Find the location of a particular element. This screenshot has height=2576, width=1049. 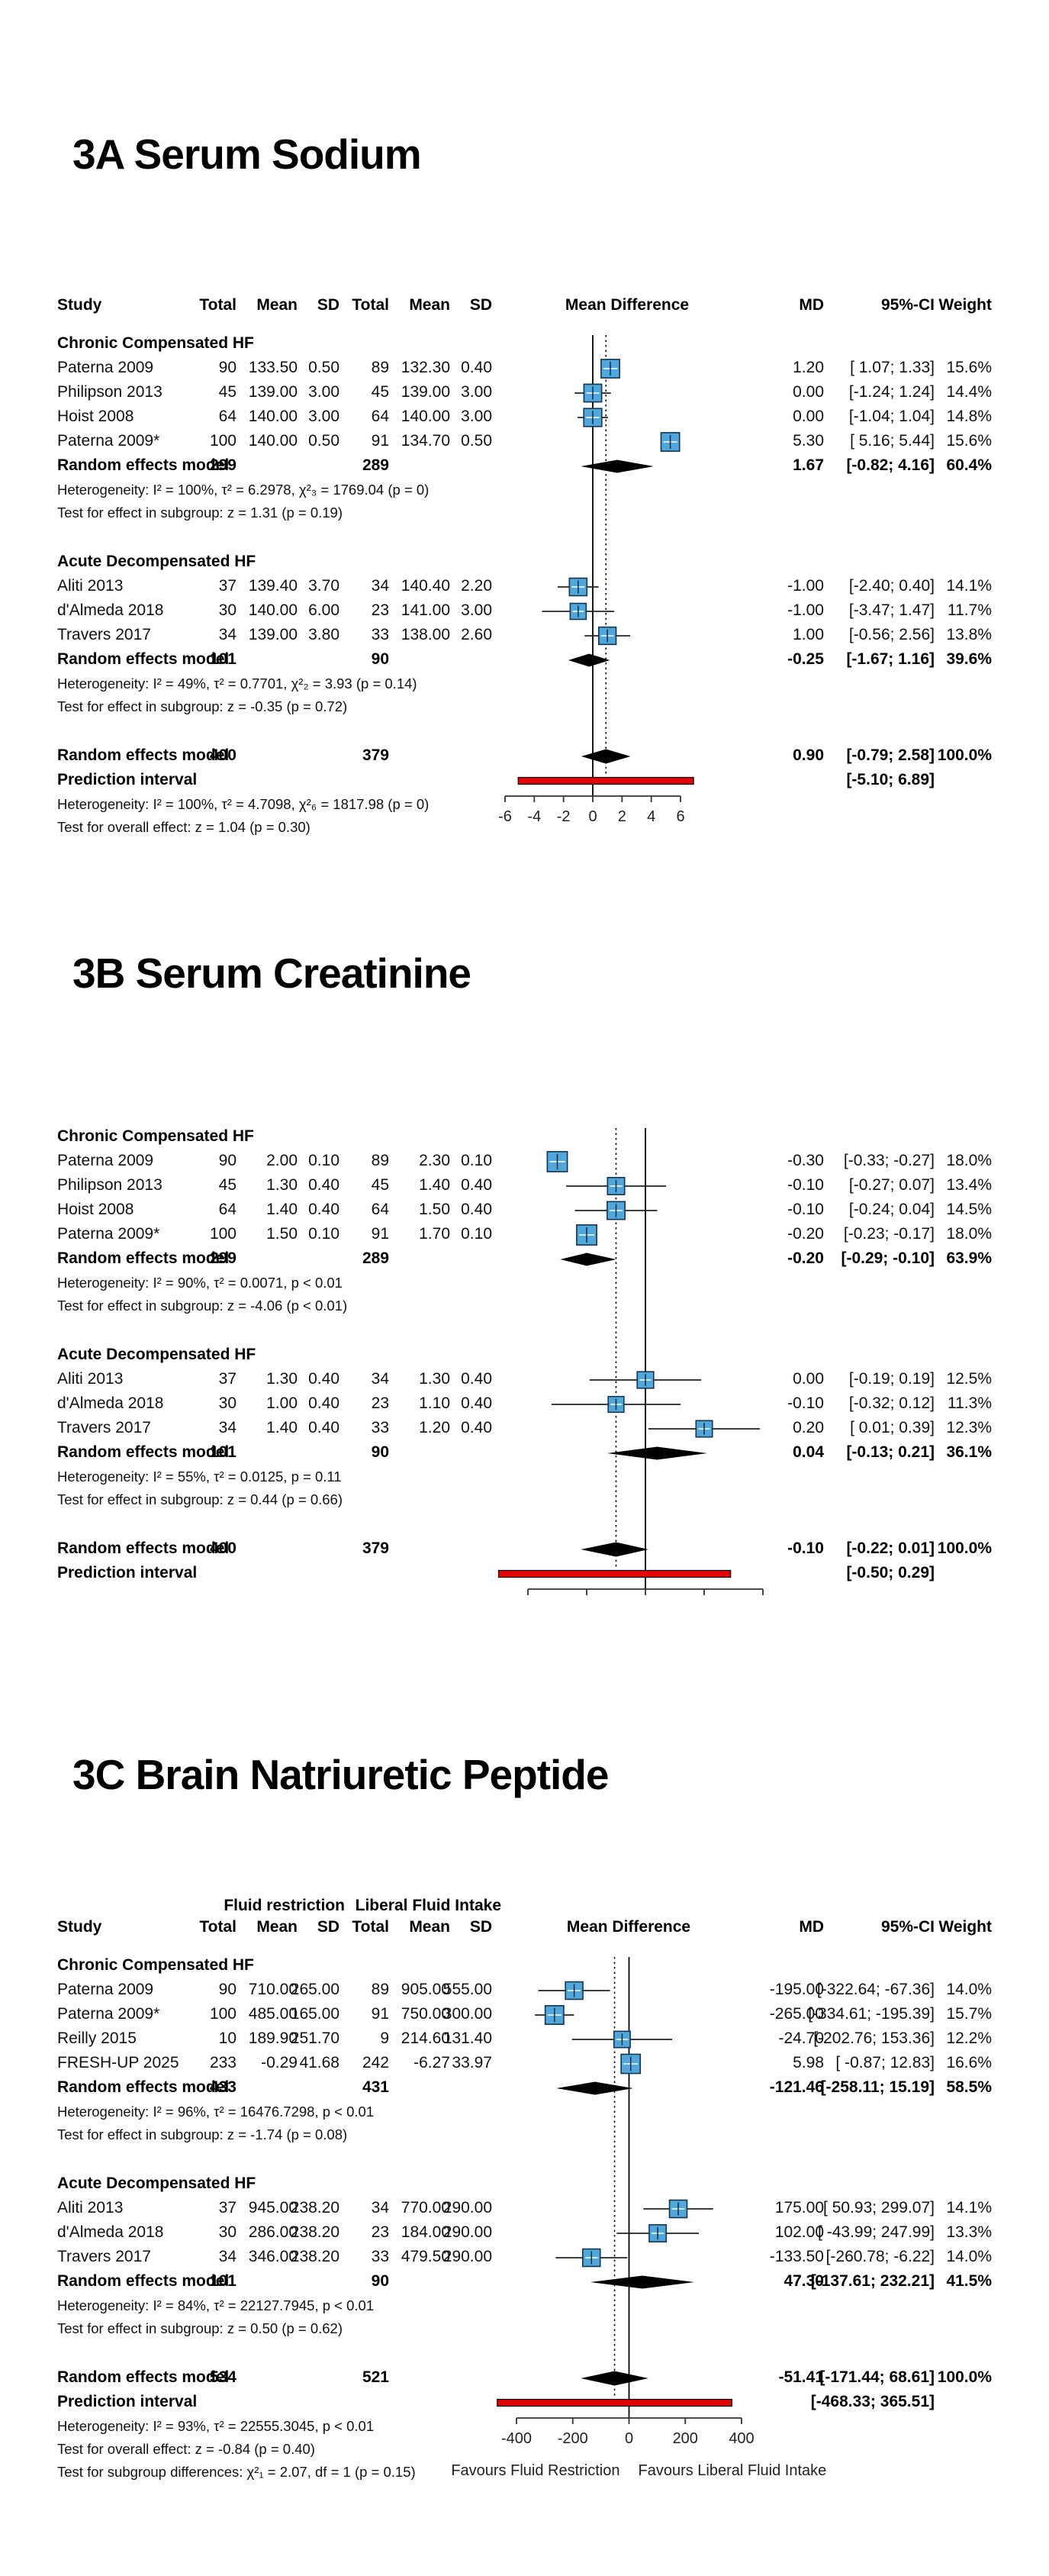

axis-tick-label: 400 is located at coordinates (742, 2438).